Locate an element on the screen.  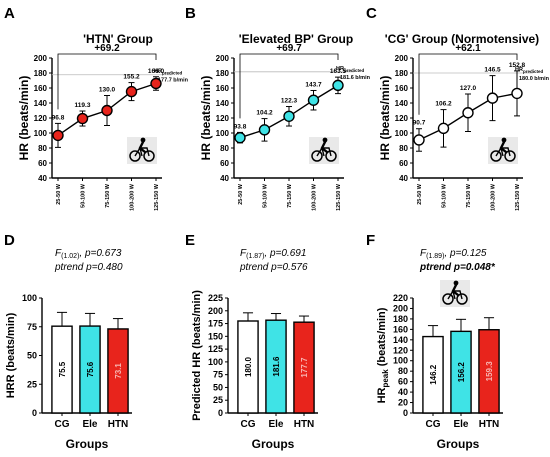
y-tick-label: 220 is located at coordinates (400, 298).